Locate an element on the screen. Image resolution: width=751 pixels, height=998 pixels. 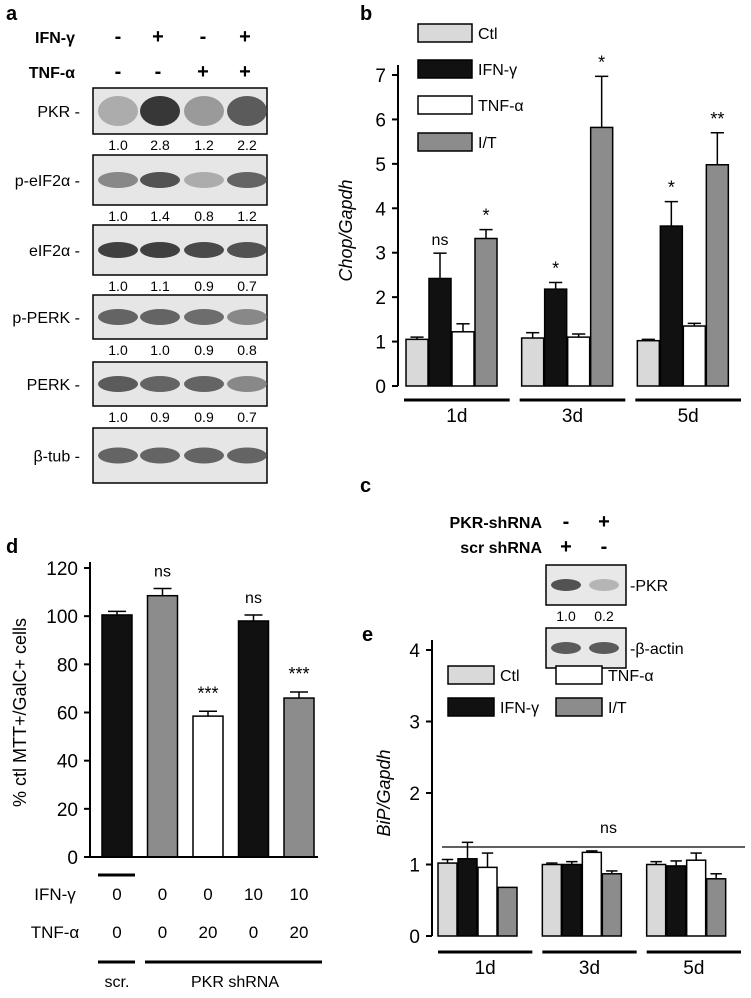
y-tick-label: 6 is located at coordinates (380, 120).